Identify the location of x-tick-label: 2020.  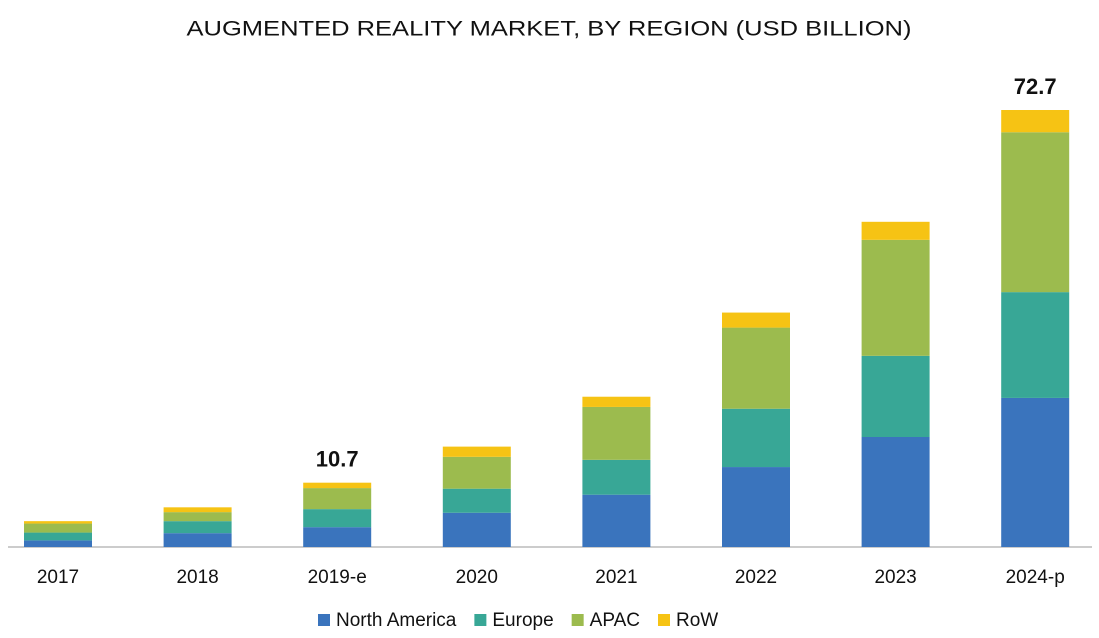
(477, 577).